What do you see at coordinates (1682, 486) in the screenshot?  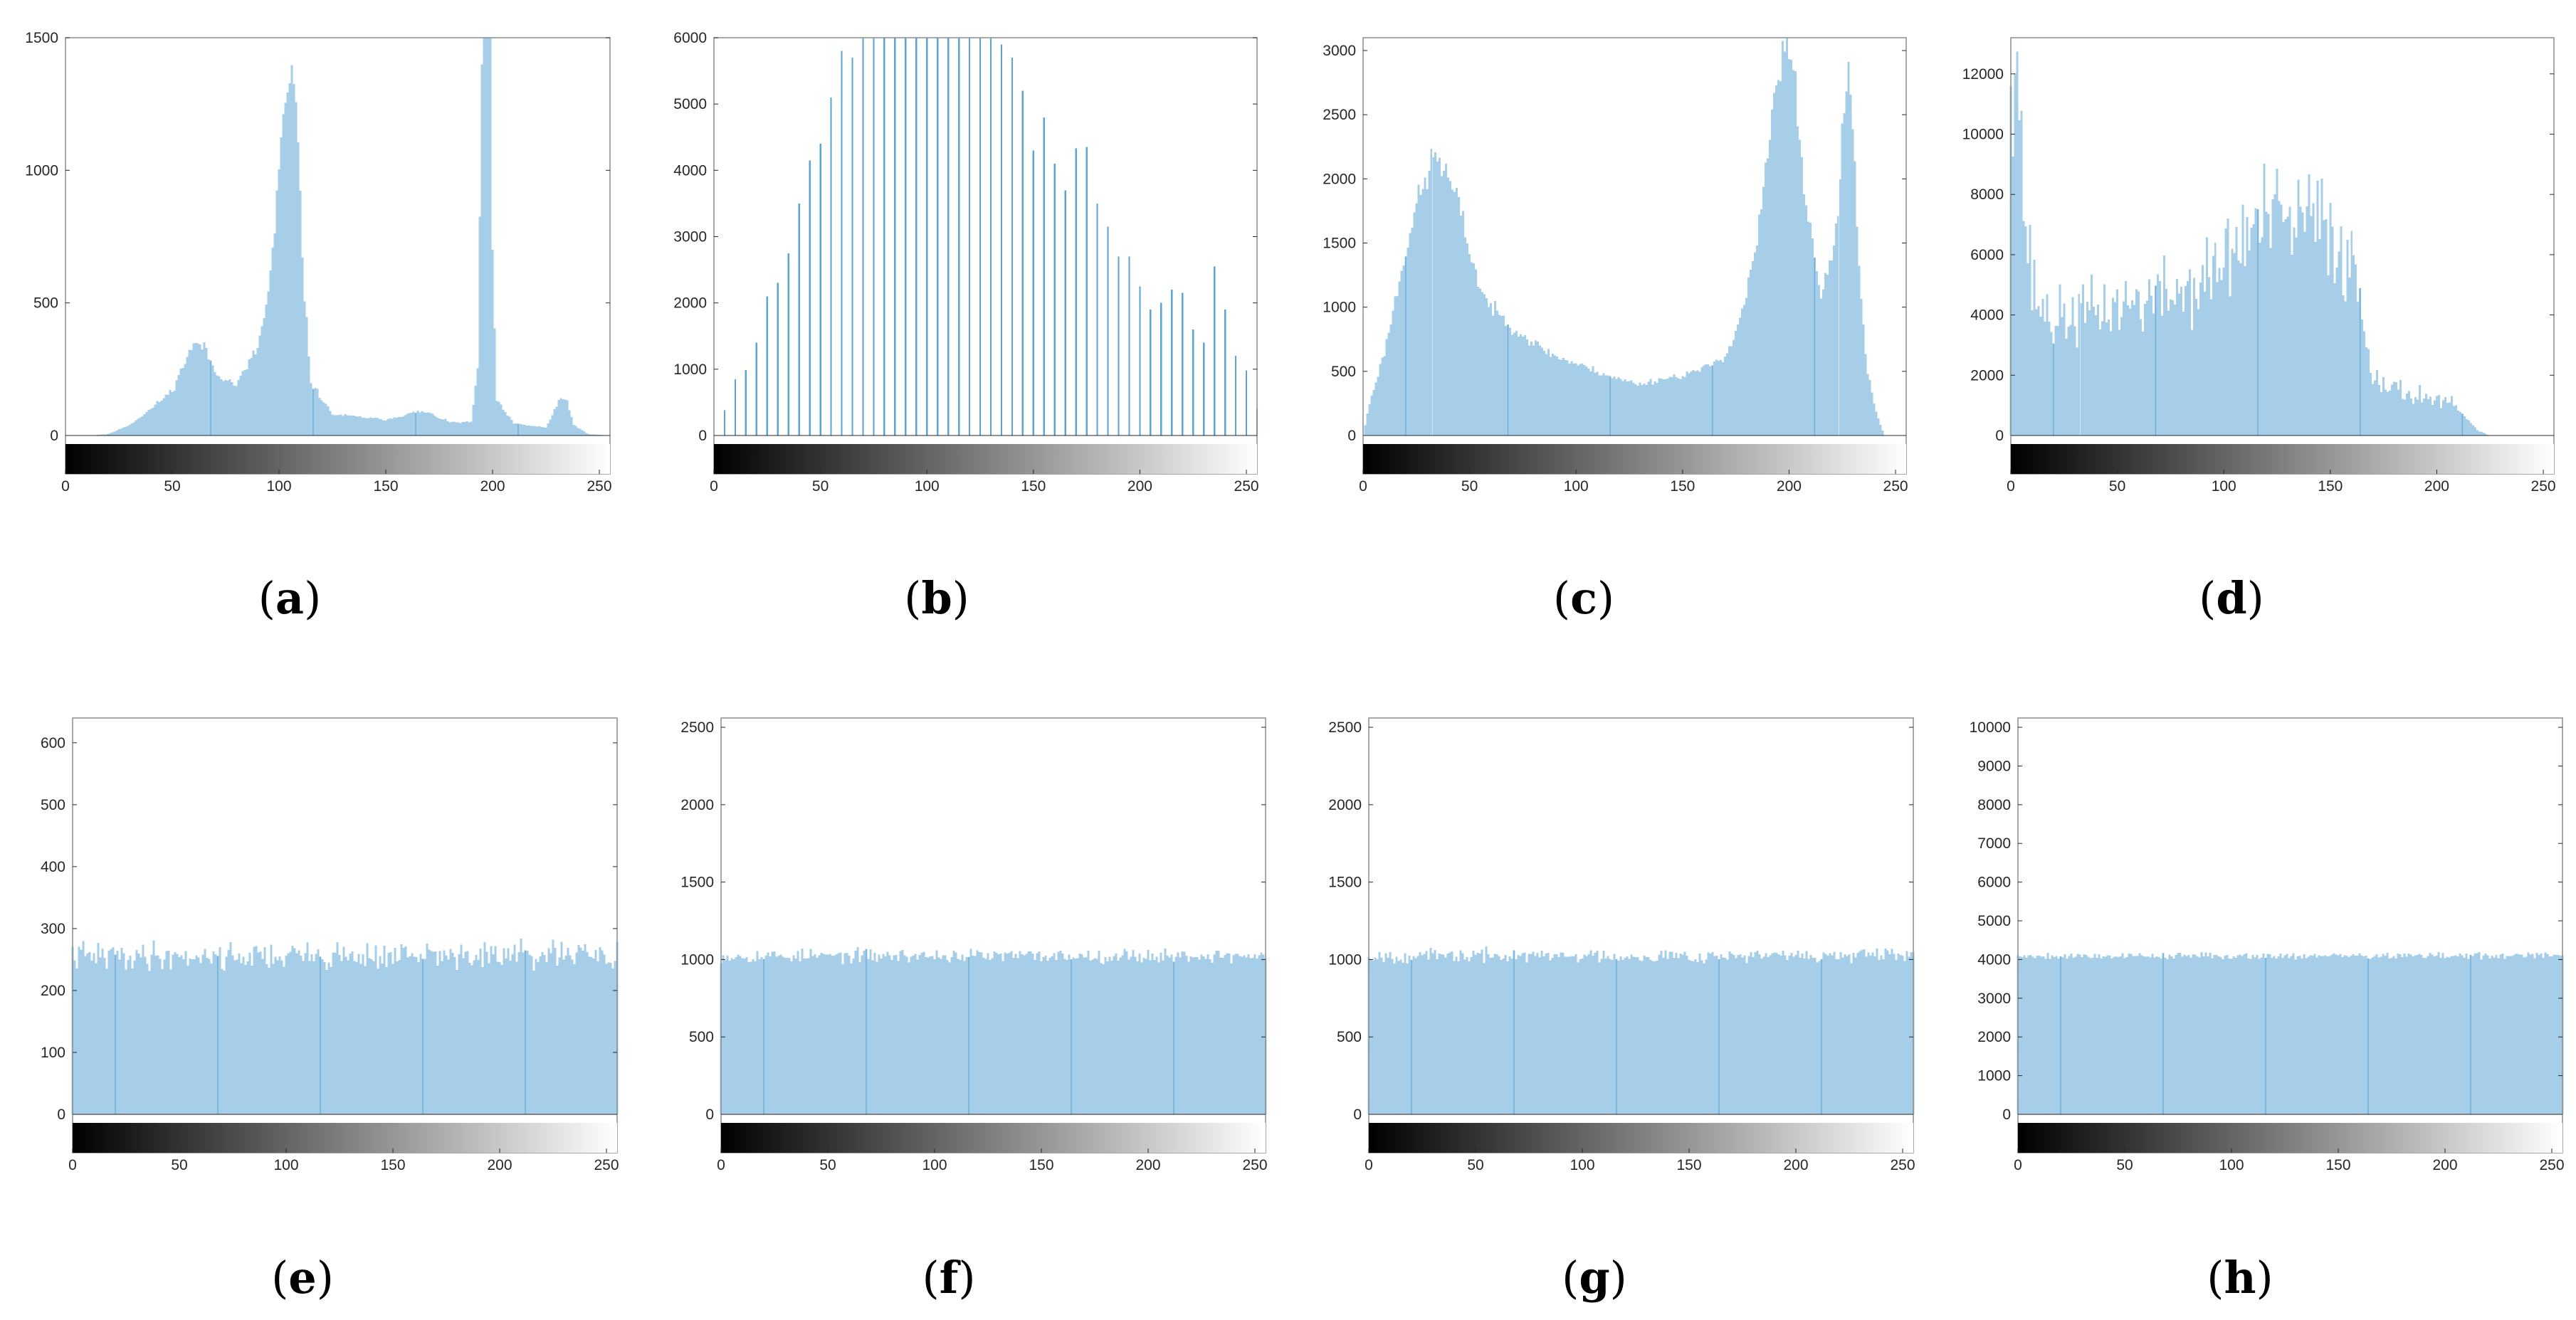 I see `x-tick-label: 150` at bounding box center [1682, 486].